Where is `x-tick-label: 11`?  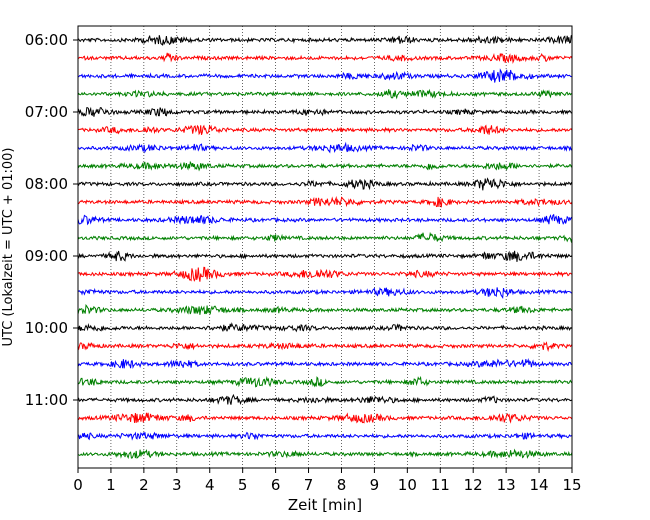 x-tick-label: 11 is located at coordinates (440, 485).